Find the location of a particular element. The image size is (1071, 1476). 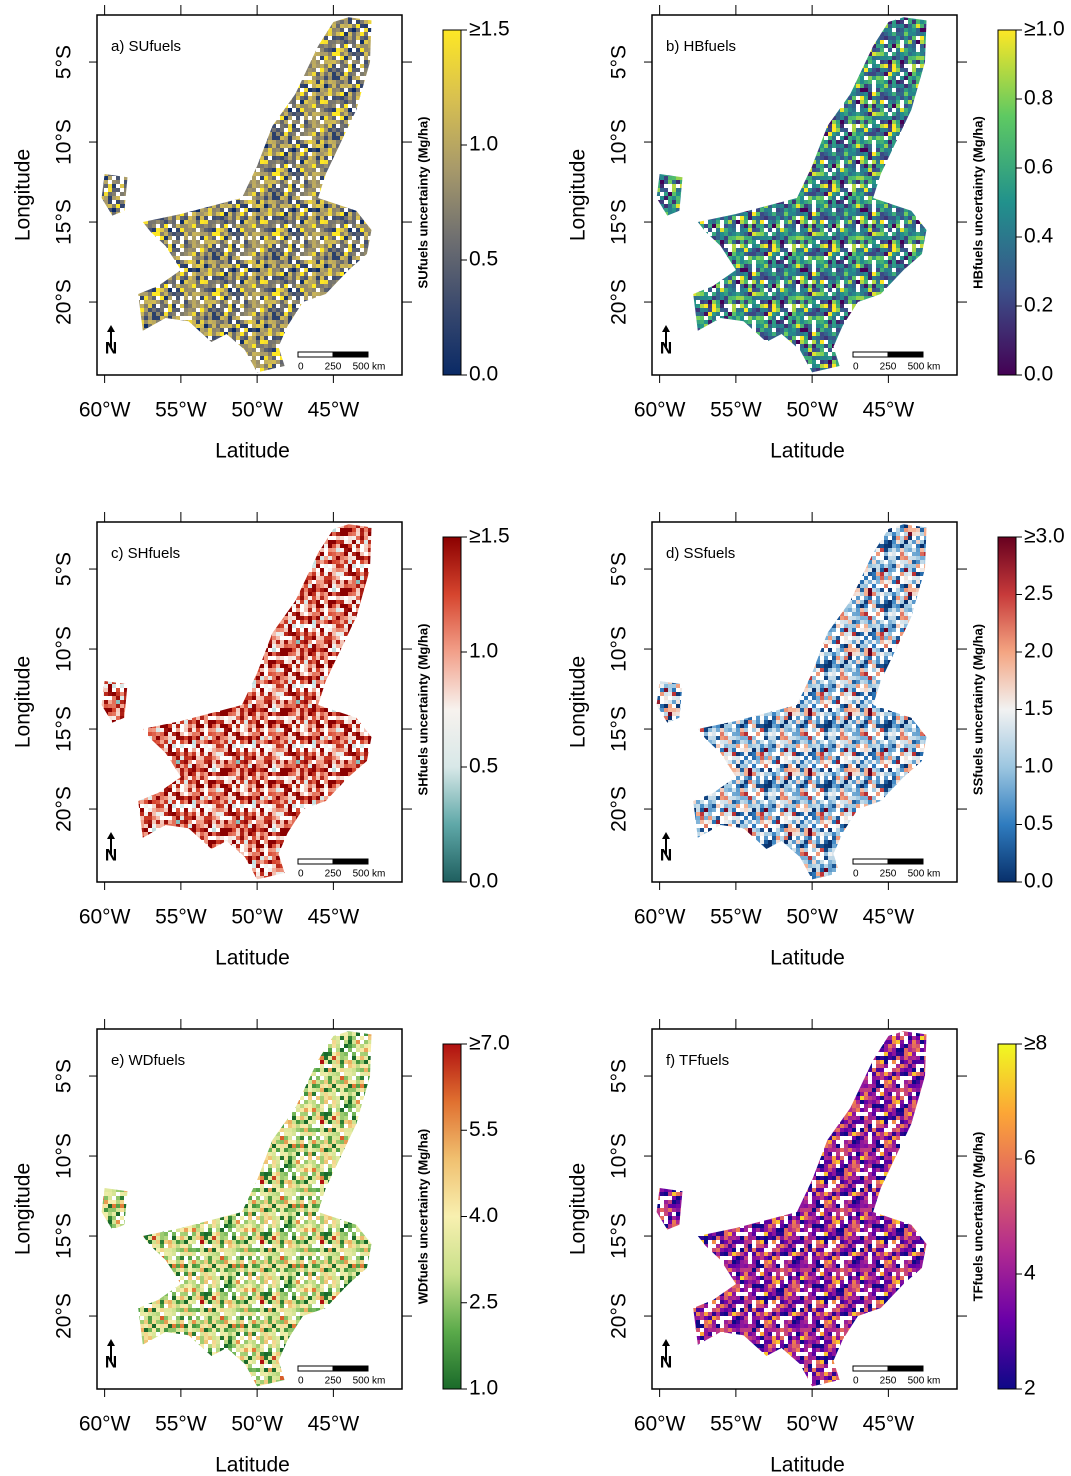

colorbar-title: TFfuels uncertainty (Mg/ha) is located at coordinates (977, 1217).